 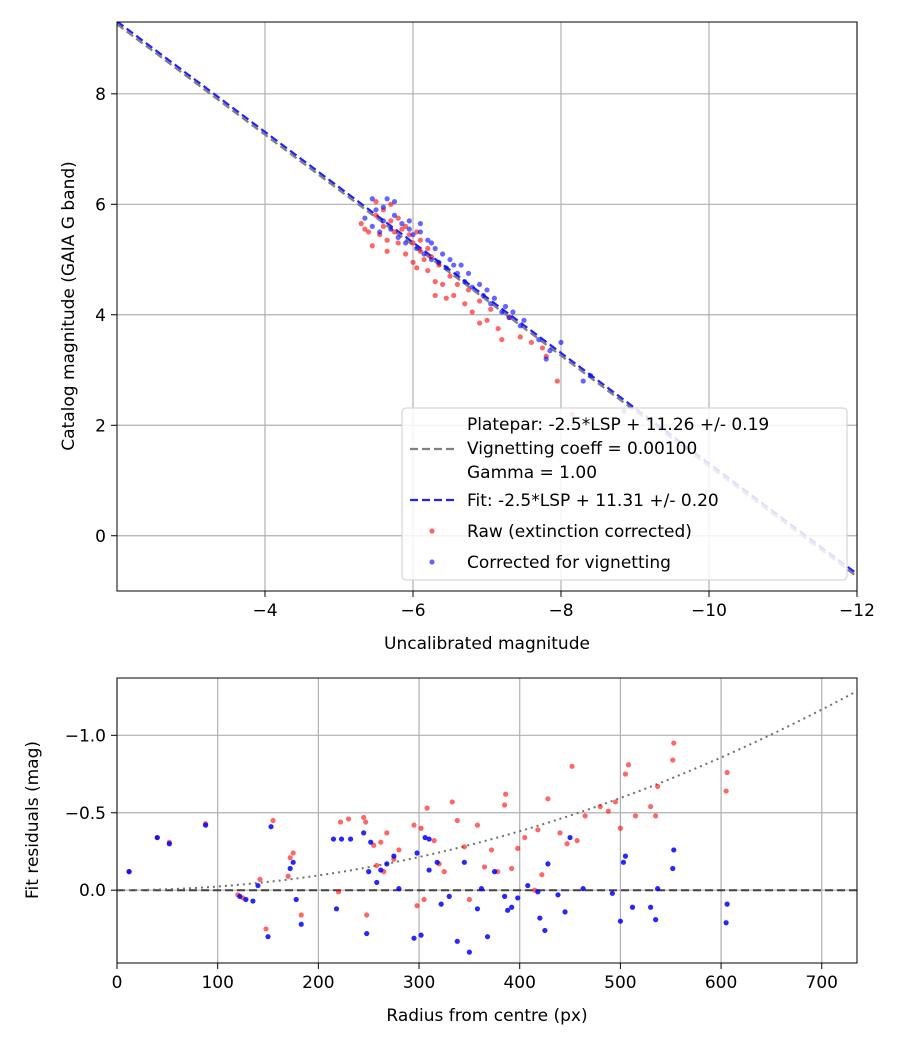 What do you see at coordinates (560, 611) in the screenshot?
I see `top-x-tick-label: −8` at bounding box center [560, 611].